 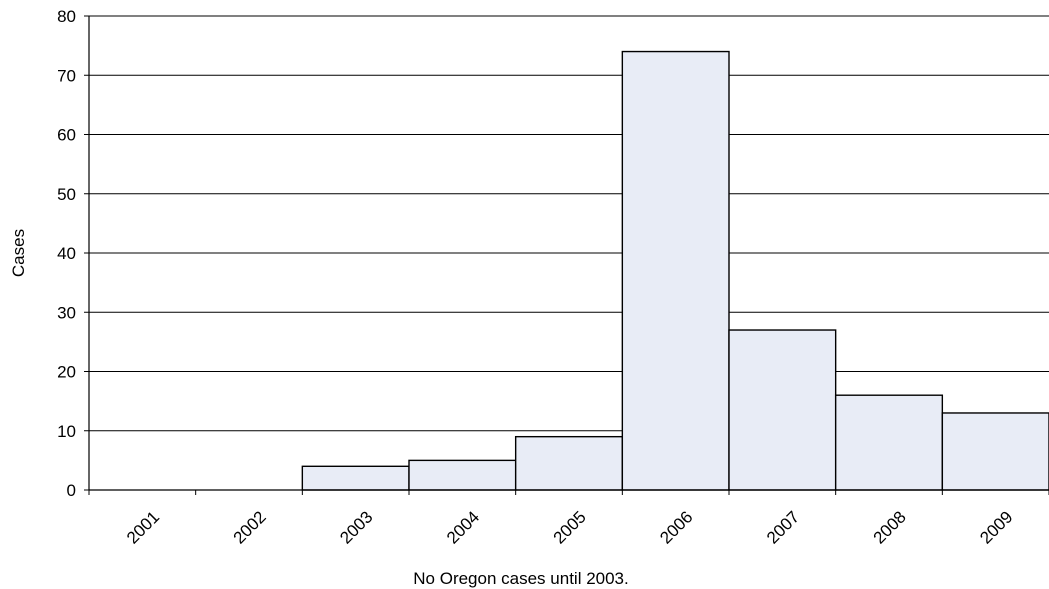 I want to click on y-tick-label: 70, so click(x=66, y=75).